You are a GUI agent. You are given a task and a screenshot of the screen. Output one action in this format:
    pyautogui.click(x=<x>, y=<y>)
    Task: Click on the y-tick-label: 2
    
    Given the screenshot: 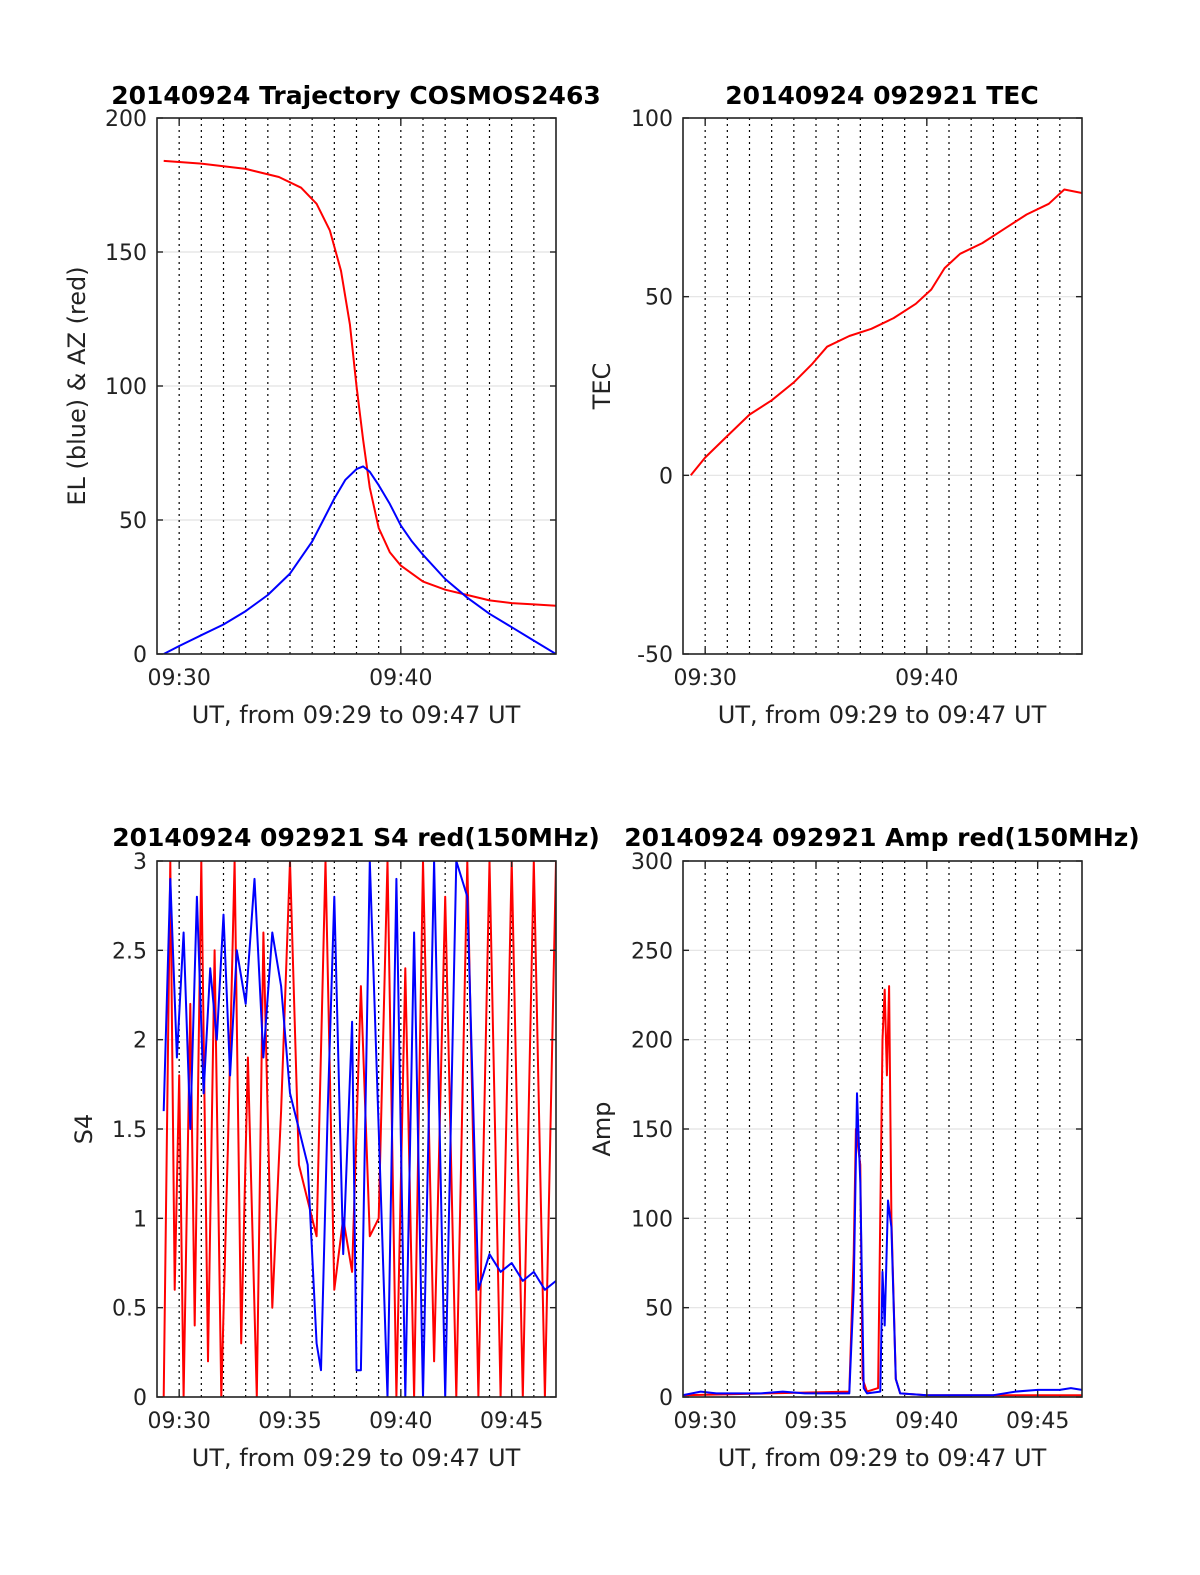 What is the action you would take?
    pyautogui.click(x=140, y=1041)
    